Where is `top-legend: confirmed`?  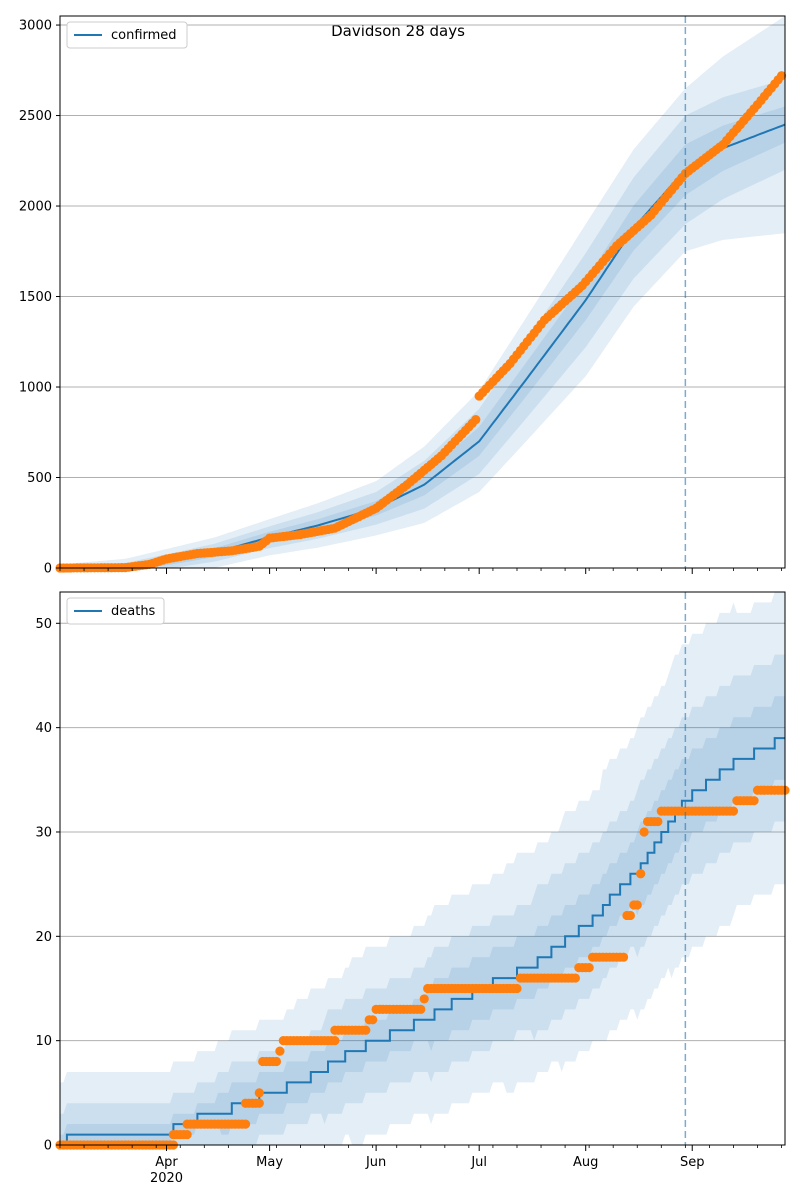
top-legend: confirmed is located at coordinates (127, 35).